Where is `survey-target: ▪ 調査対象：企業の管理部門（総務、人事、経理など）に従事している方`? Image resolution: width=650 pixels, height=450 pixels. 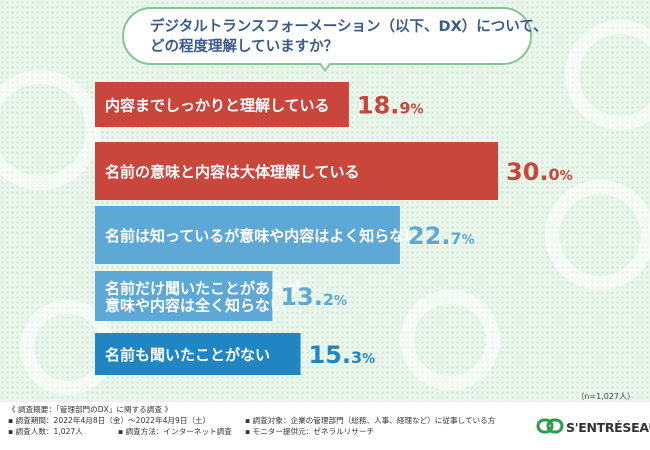
survey-target: ▪ 調査対象：企業の管理部門（総務、人事、経理など）に従事している方 is located at coordinates (370, 420).